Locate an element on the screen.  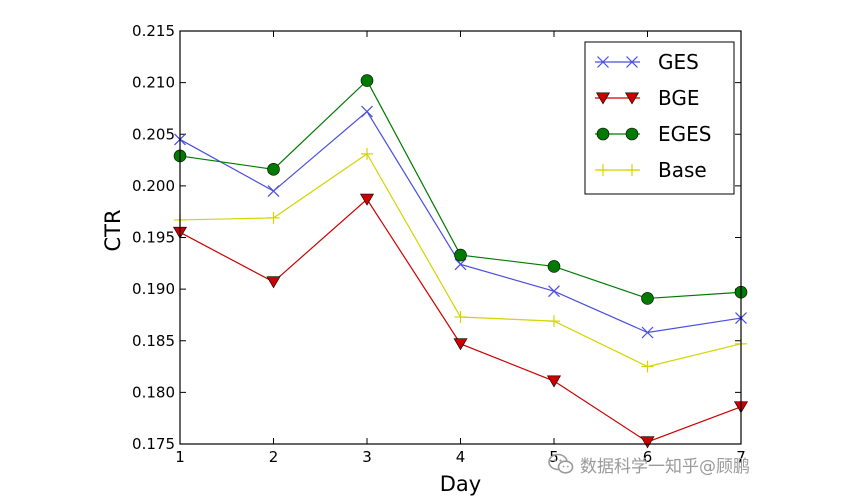
x-tick-label: 7 is located at coordinates (741, 457).